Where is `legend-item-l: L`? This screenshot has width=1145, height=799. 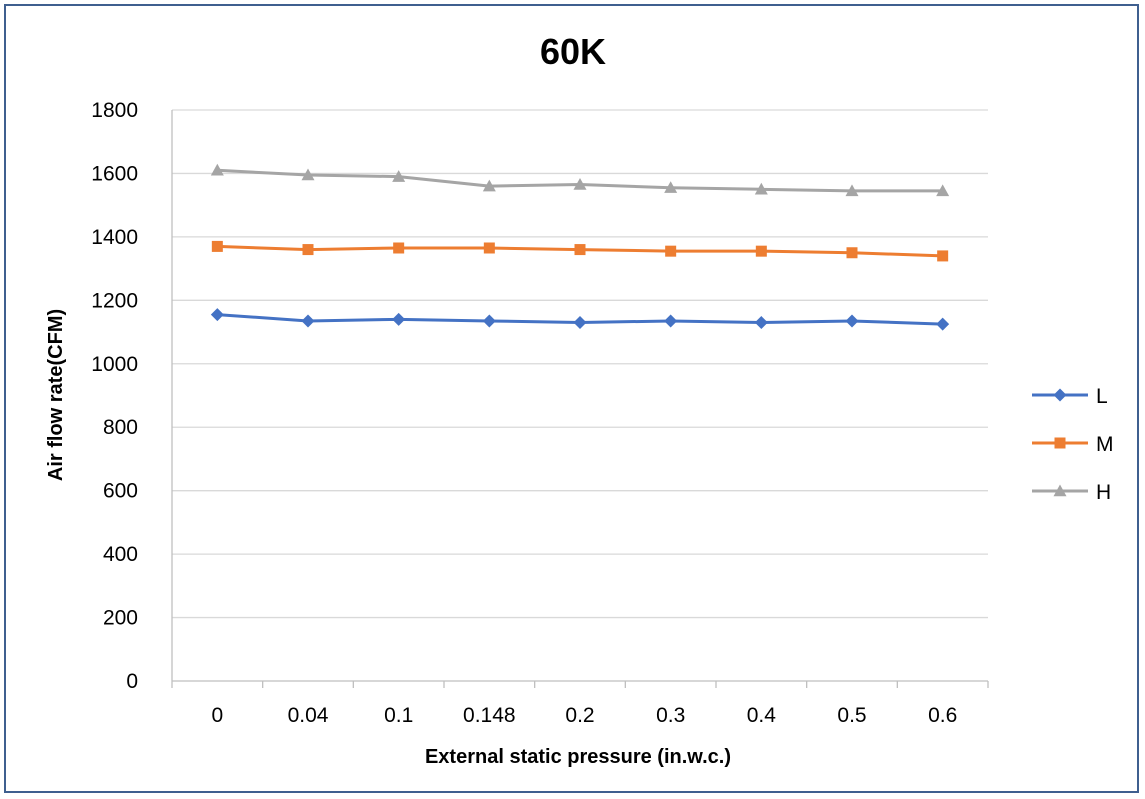
legend-item-l: L is located at coordinates (1070, 396).